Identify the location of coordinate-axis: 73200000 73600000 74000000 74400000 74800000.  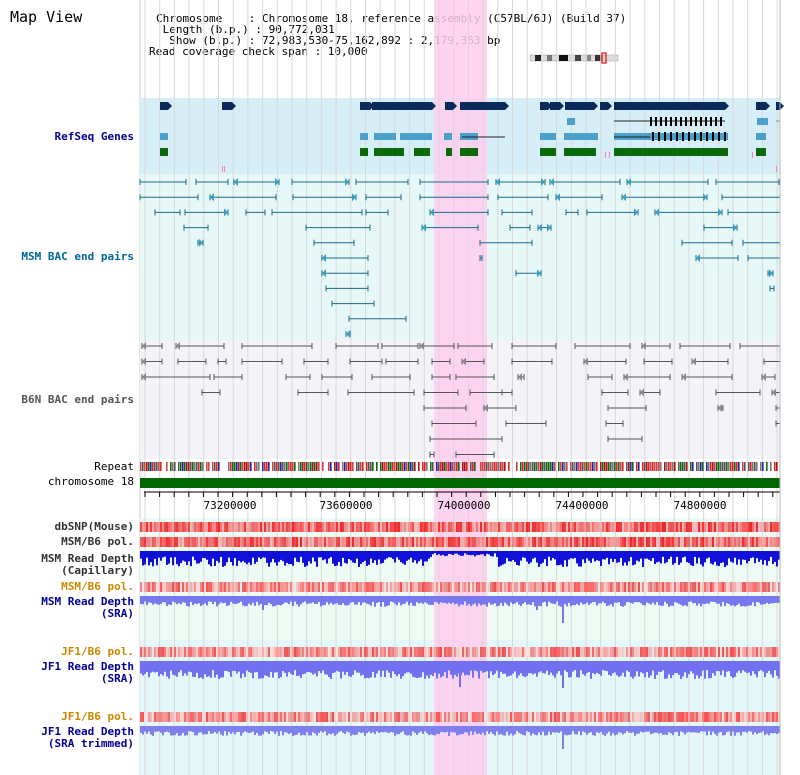
(462, 501).